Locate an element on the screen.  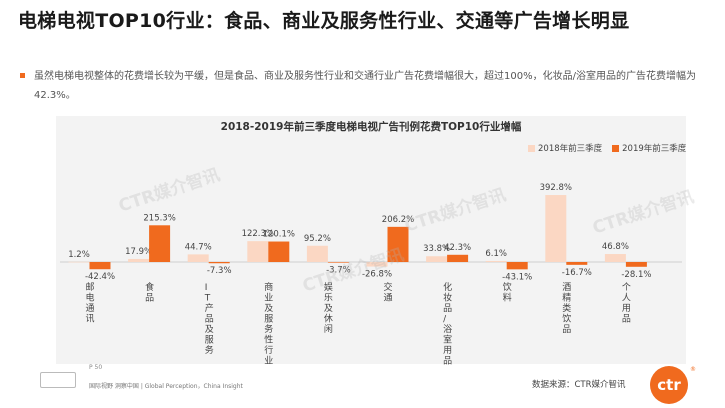
data-label: 206.2% is located at coordinates (398, 220).